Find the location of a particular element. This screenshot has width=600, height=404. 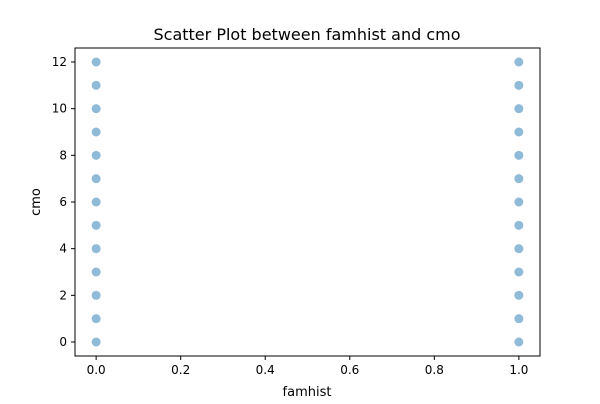

x-tick-label: 0.6 is located at coordinates (349, 370).